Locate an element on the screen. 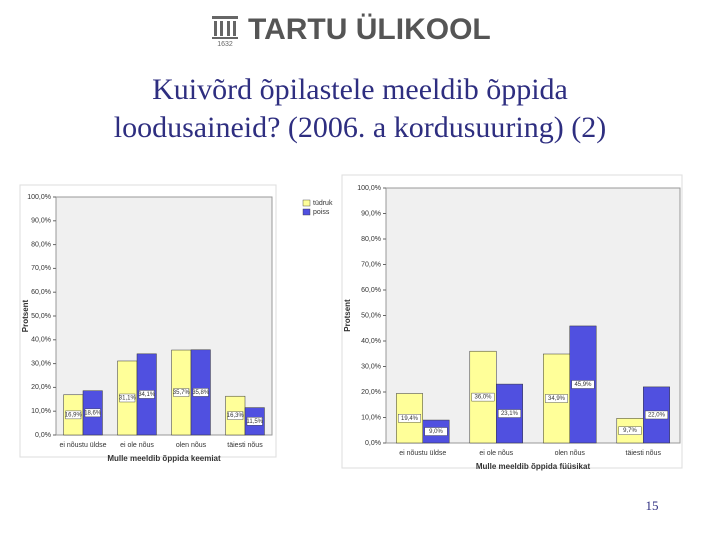 This screenshot has width=720, height=540. value-label: 11,5% is located at coordinates (254, 422).